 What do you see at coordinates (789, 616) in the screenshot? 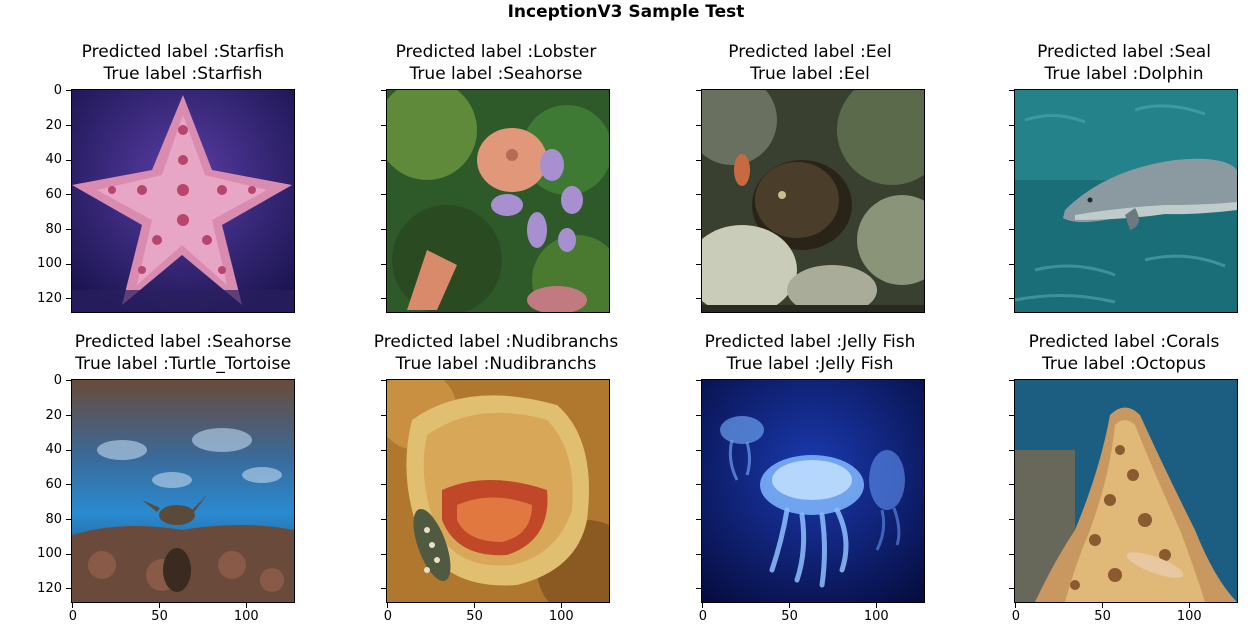
I see `panel-7-xtick-label: 50` at bounding box center [789, 616].